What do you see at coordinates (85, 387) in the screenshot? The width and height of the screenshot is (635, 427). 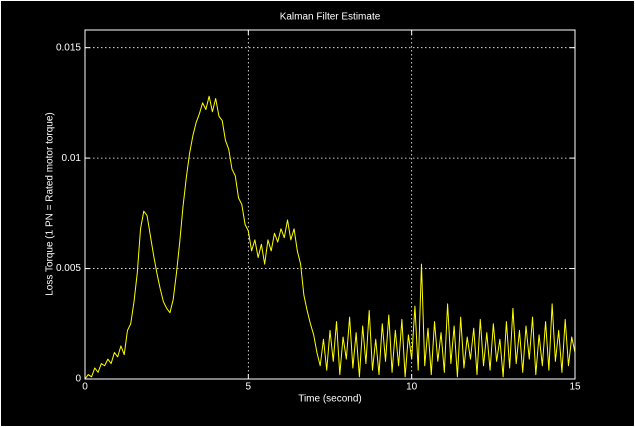 I see `x-tick-label: 0` at bounding box center [85, 387].